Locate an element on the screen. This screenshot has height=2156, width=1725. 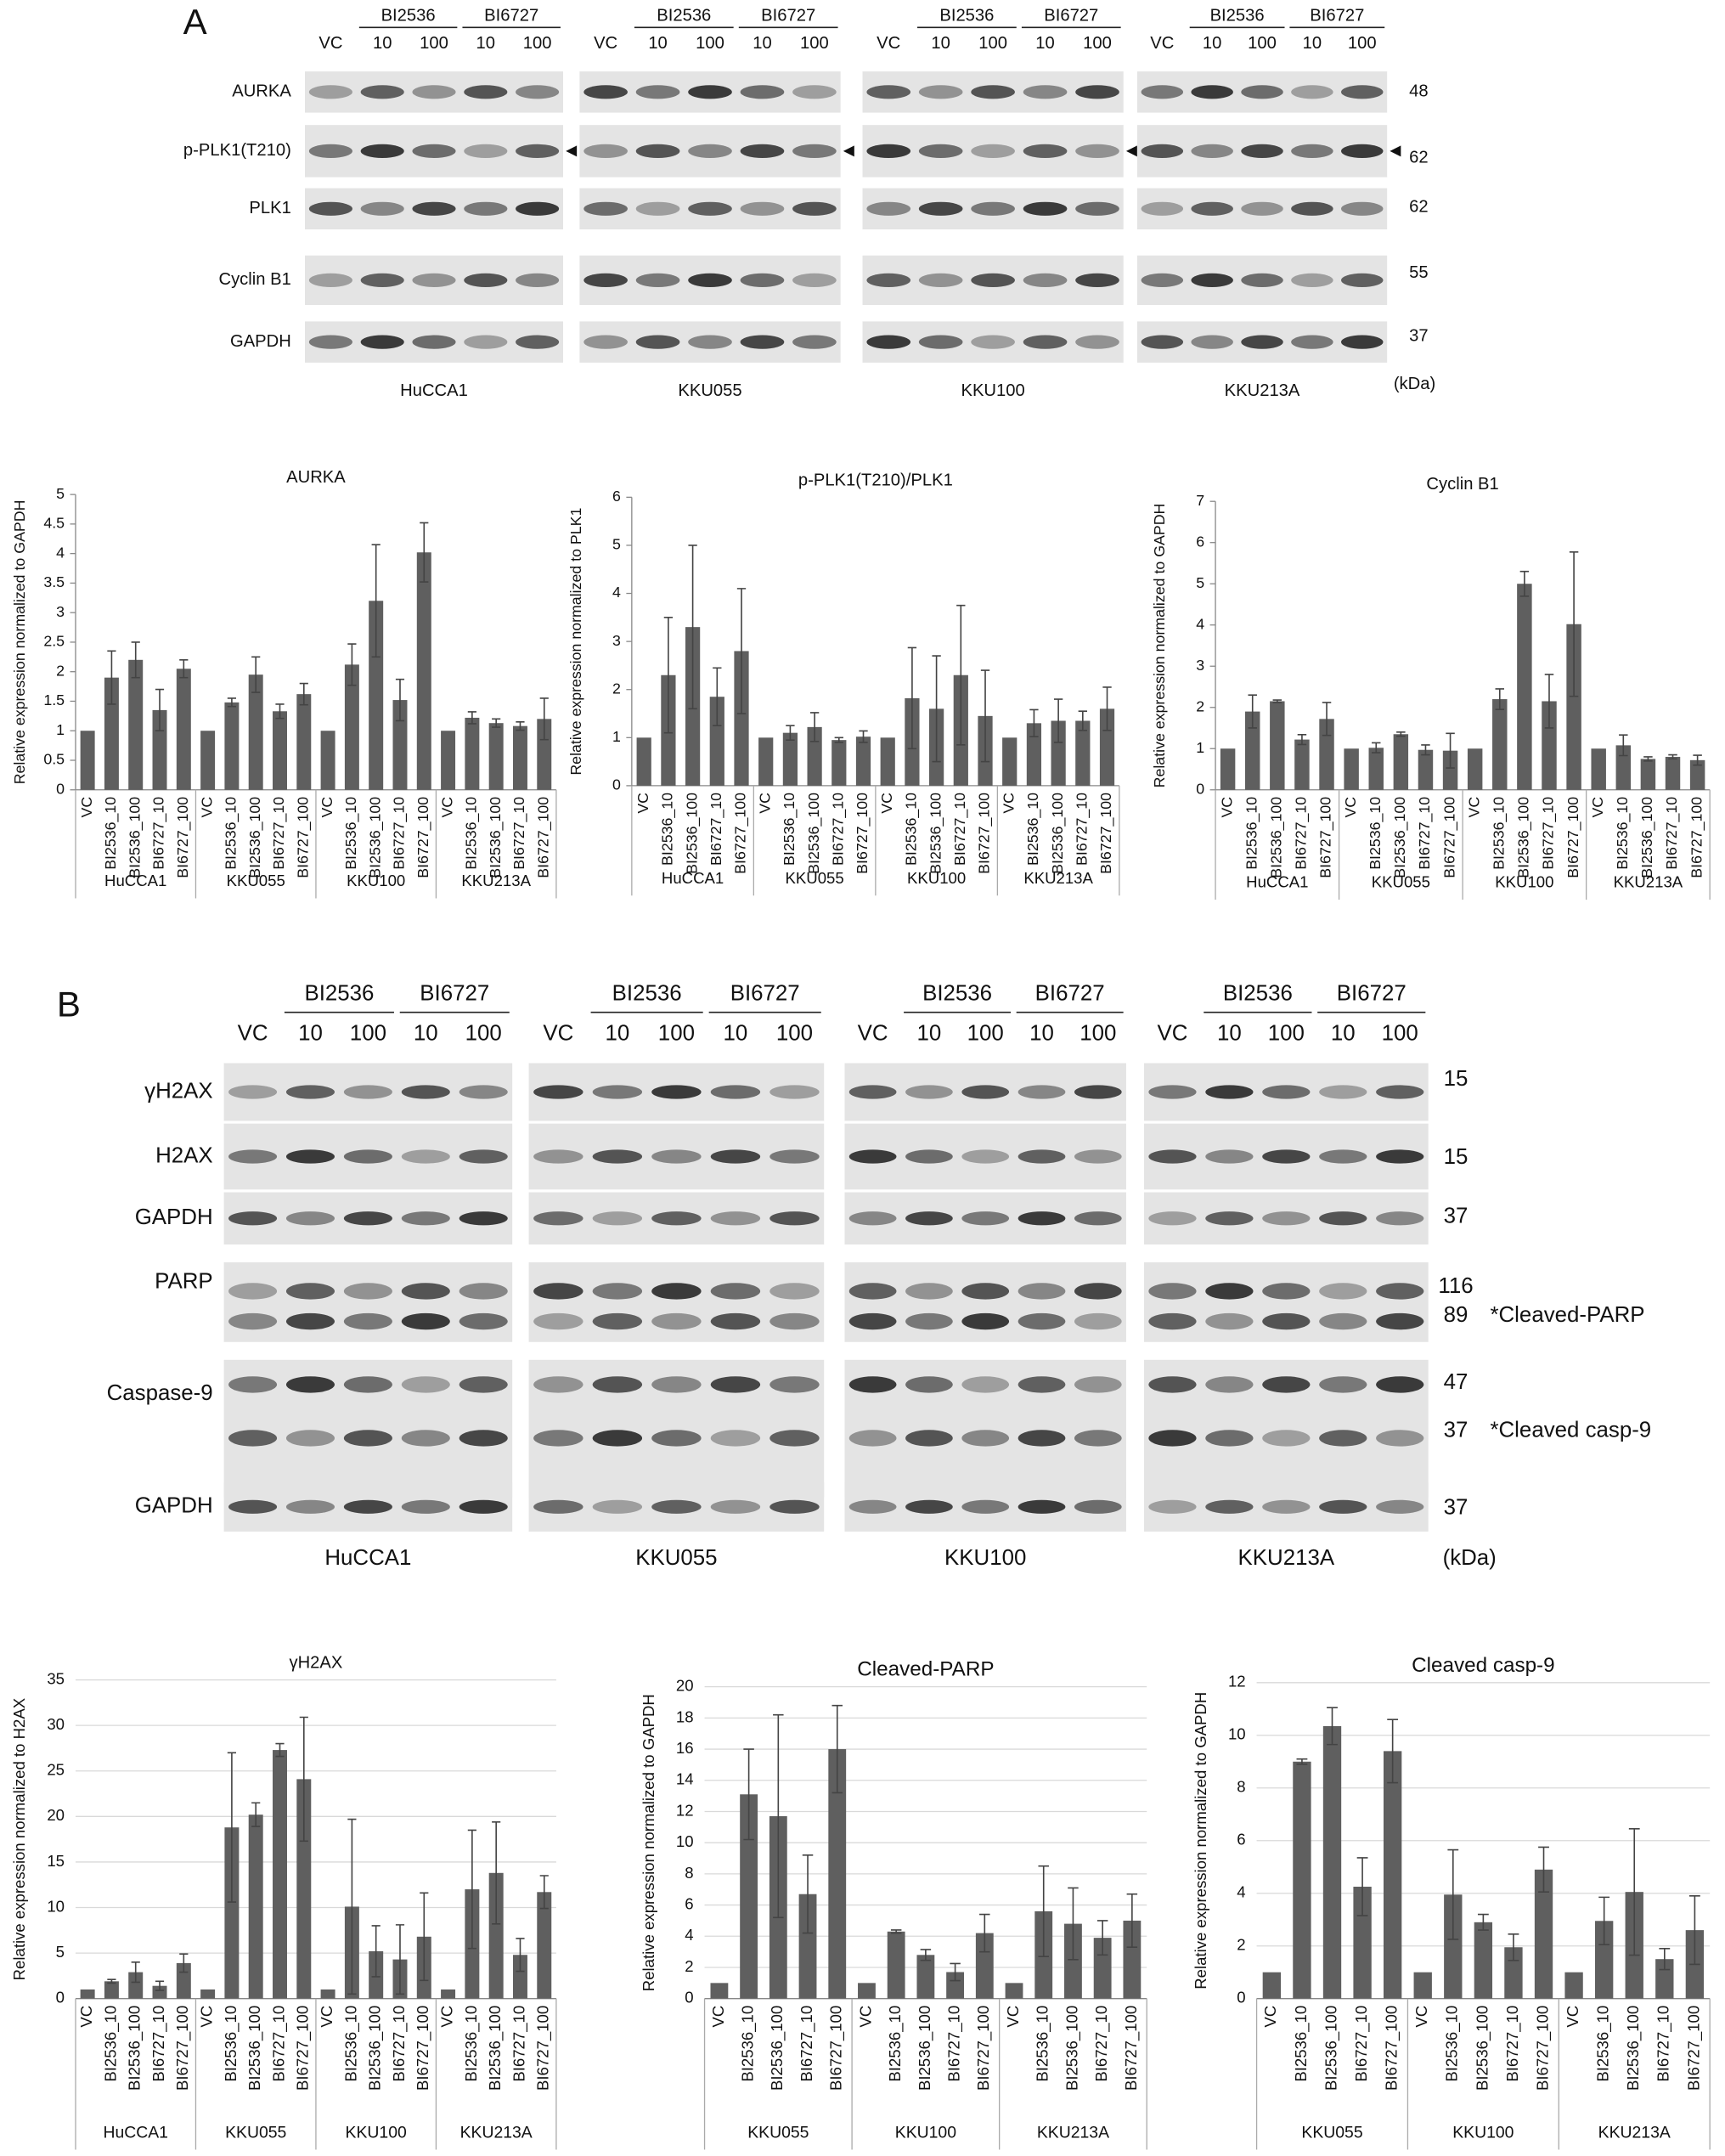
y-tick-label: 6 is located at coordinates (689, 1903).